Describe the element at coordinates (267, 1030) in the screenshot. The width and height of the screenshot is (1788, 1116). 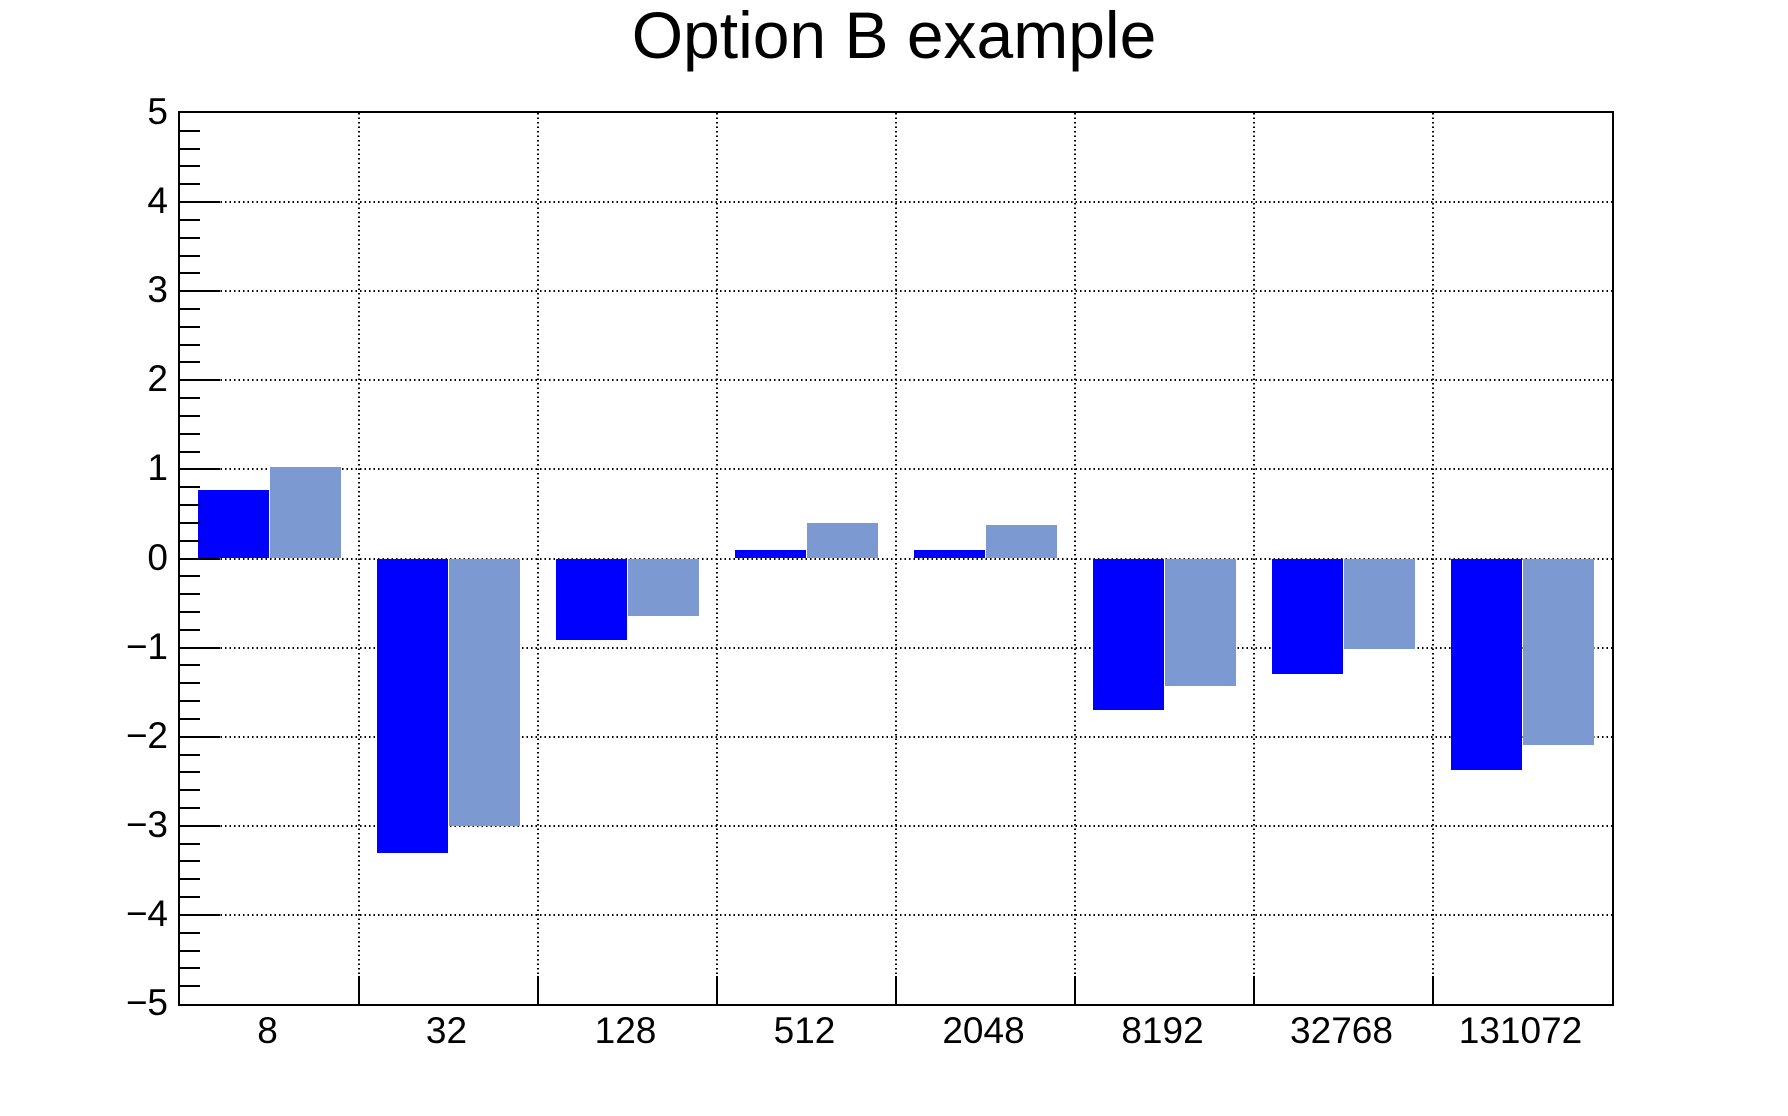
I see `x-tick-label: 8` at that location.